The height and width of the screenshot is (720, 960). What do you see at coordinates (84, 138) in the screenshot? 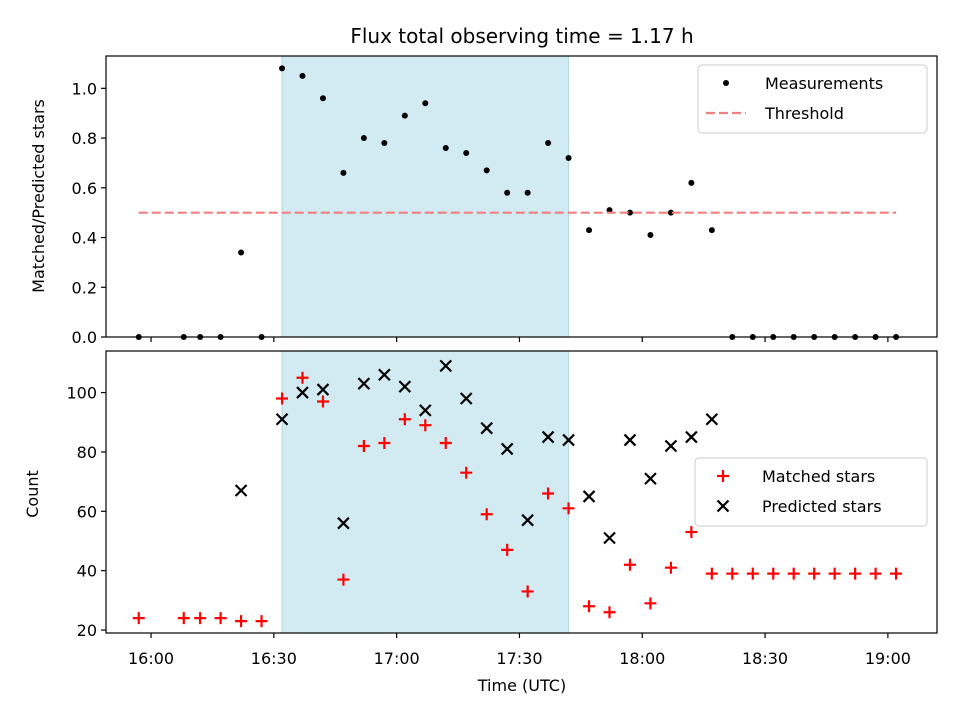
I see `y-tick-label: 0.8` at bounding box center [84, 138].